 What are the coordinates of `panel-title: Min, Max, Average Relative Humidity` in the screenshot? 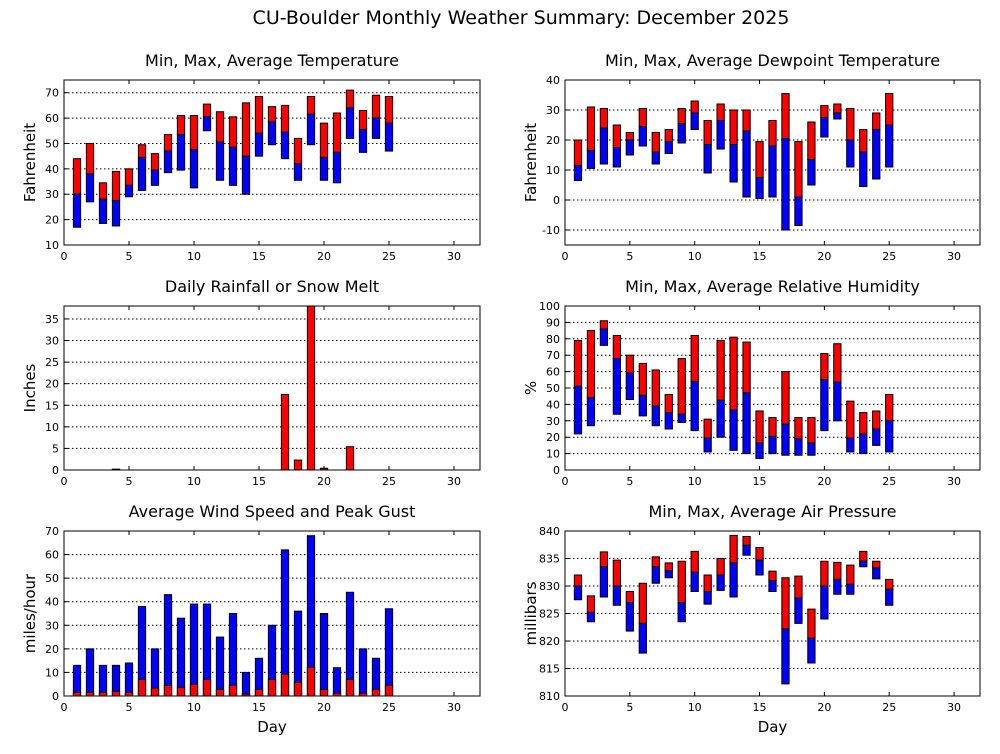 It's located at (772, 286).